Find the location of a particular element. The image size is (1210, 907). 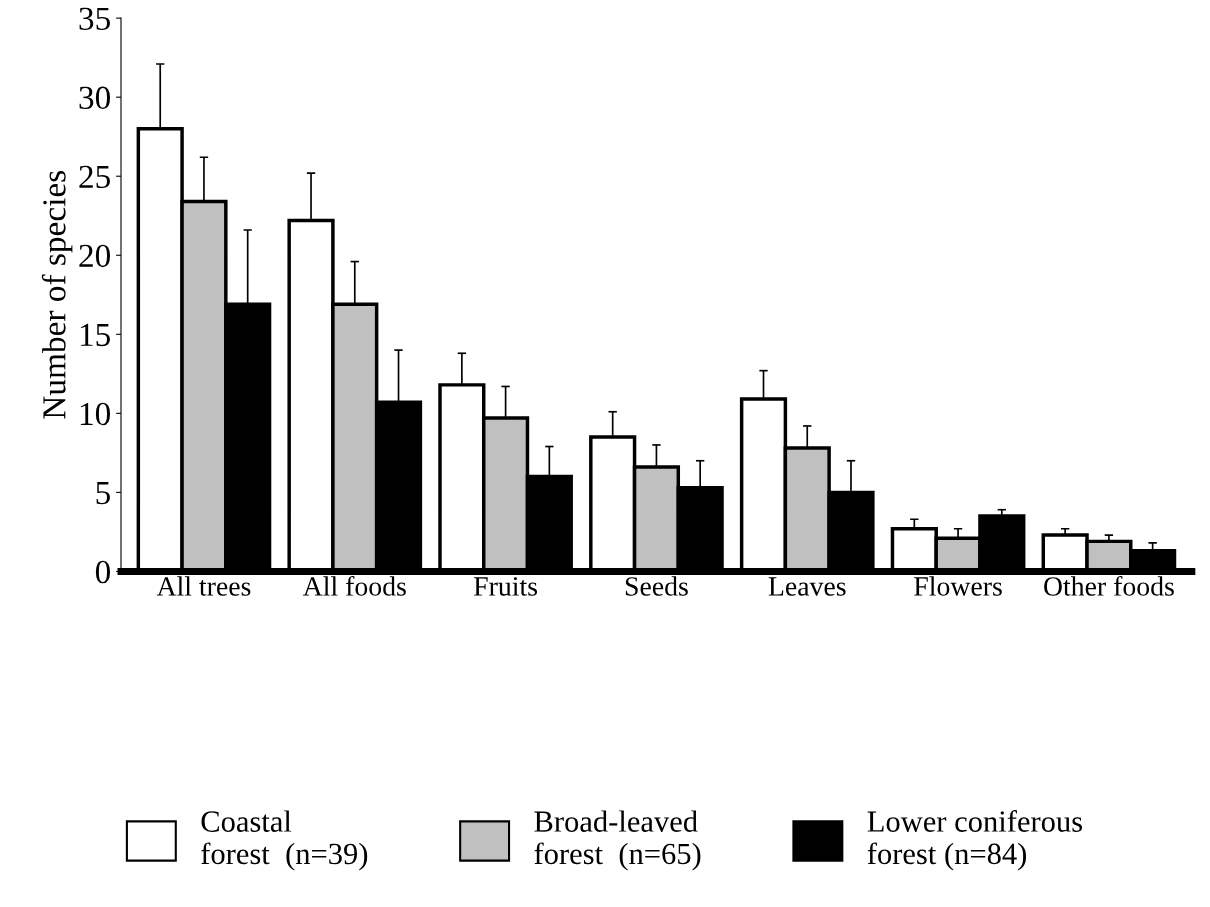

y-tick-label: 0 is located at coordinates (103, 572).